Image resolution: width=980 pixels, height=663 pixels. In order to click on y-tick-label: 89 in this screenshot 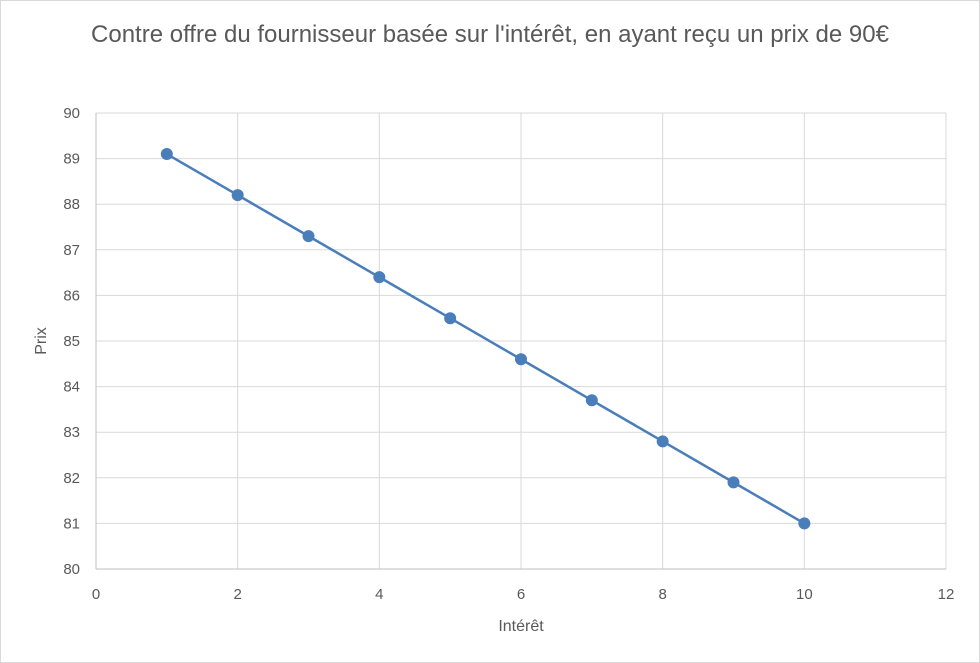, I will do `click(71, 159)`.